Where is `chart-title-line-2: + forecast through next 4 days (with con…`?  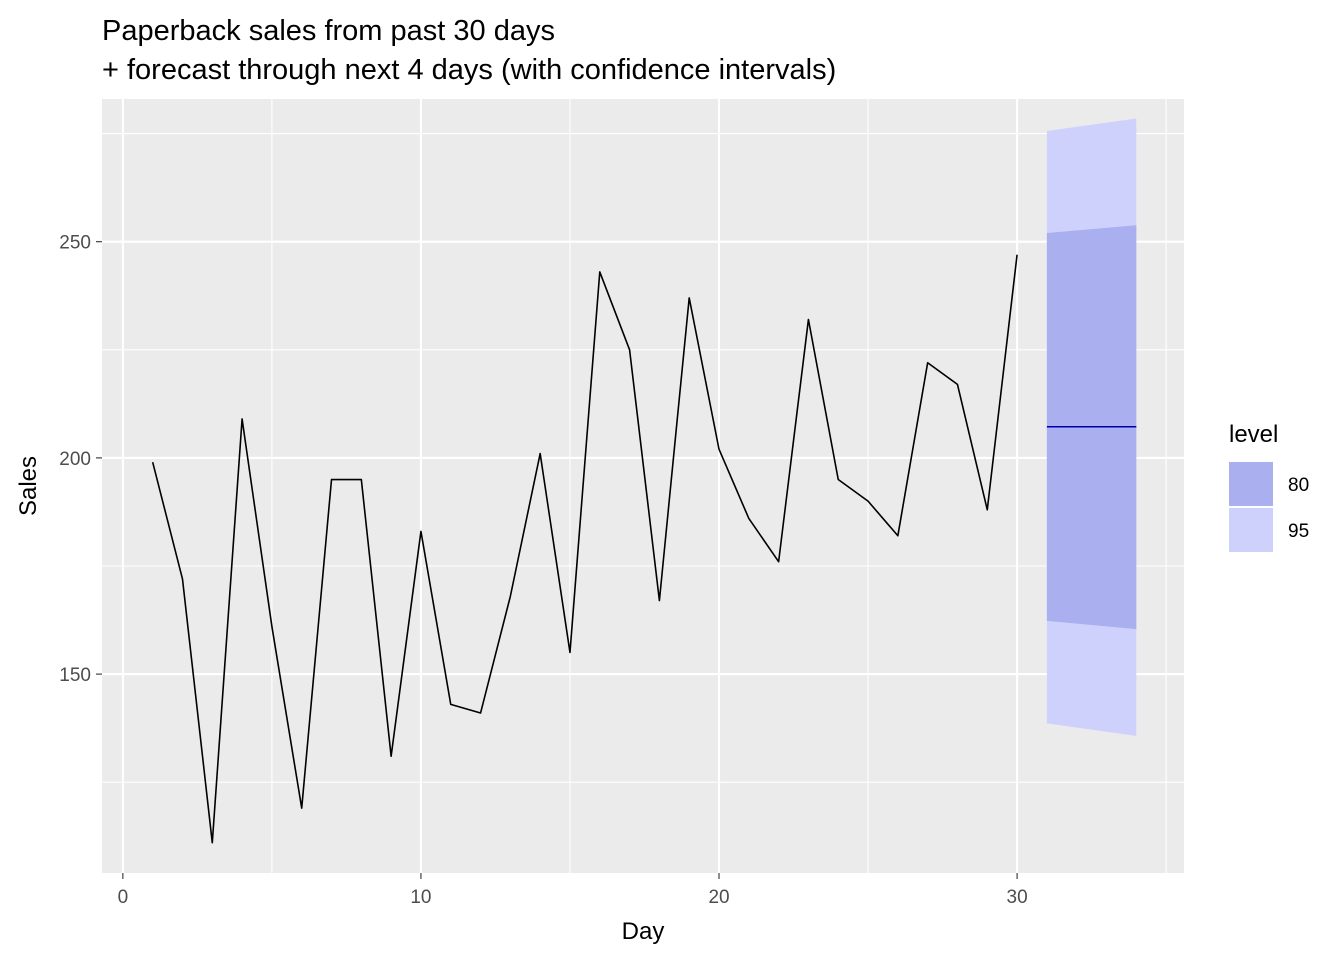
chart-title-line-2: + forecast through next 4 days (with con… is located at coordinates (469, 70).